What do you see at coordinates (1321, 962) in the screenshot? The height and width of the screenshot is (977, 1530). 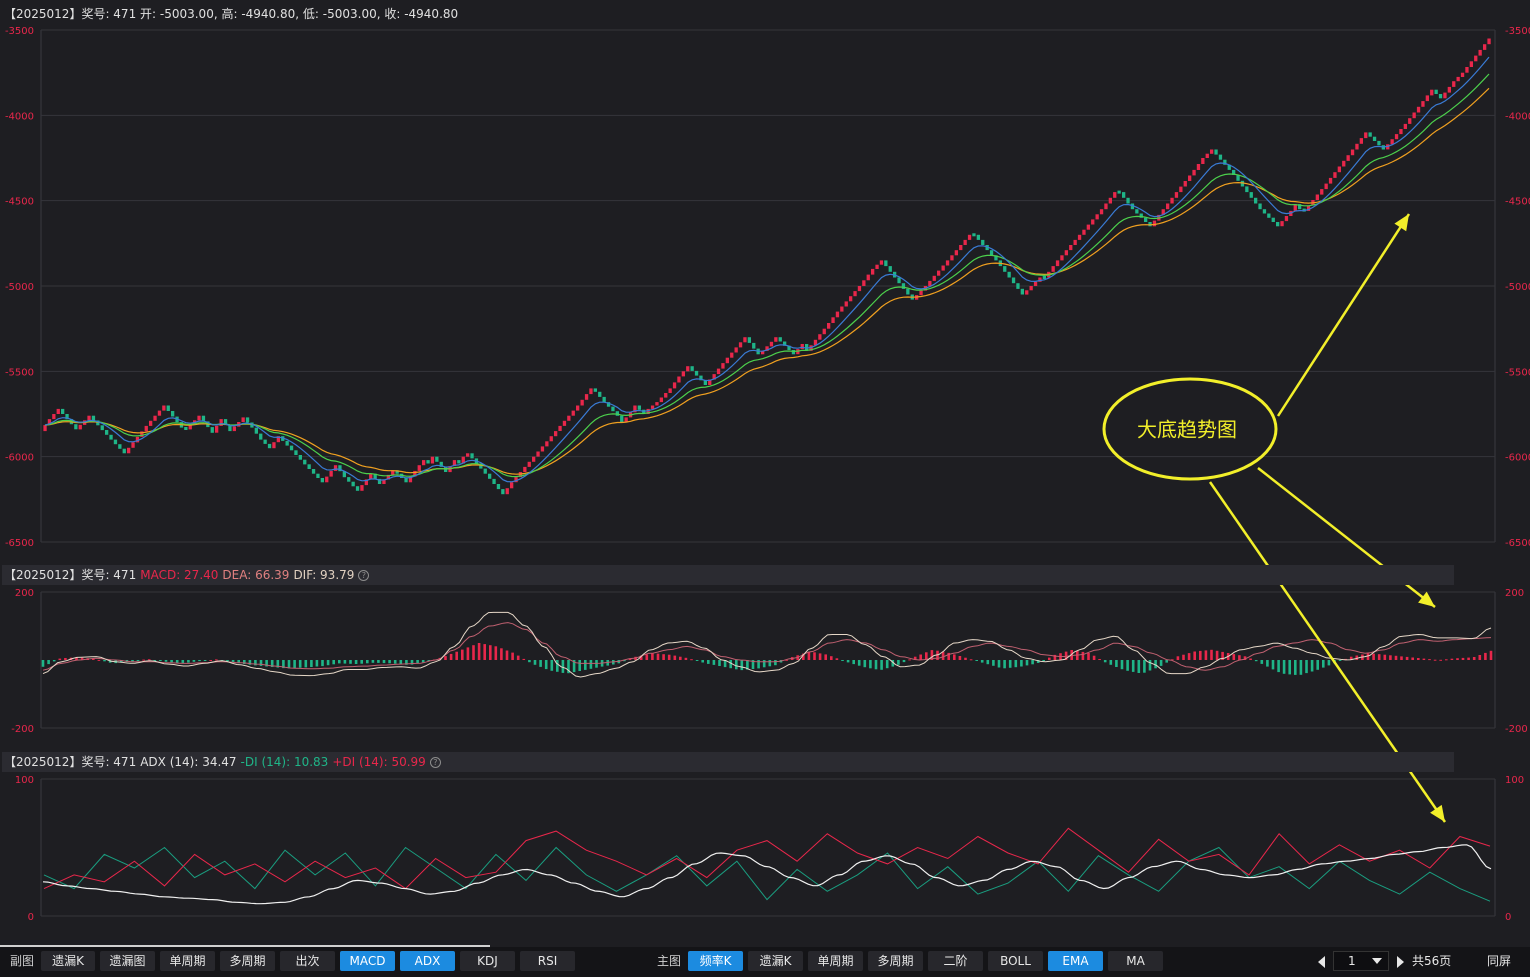 I see `prev-page-icon` at bounding box center [1321, 962].